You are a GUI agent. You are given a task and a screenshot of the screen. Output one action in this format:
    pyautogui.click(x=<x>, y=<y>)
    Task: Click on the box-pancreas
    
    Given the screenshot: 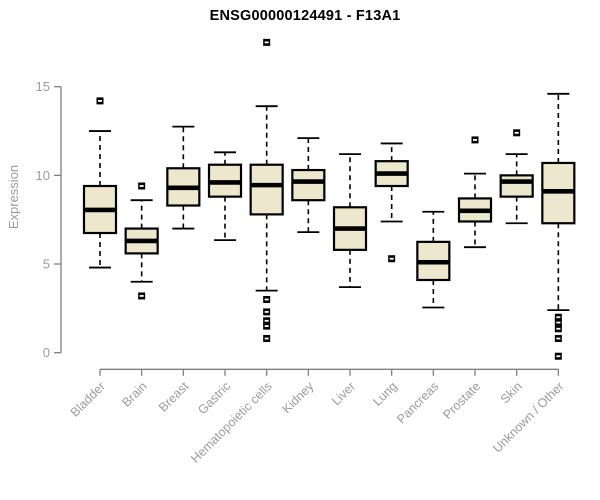 What is the action you would take?
    pyautogui.click(x=433, y=259)
    